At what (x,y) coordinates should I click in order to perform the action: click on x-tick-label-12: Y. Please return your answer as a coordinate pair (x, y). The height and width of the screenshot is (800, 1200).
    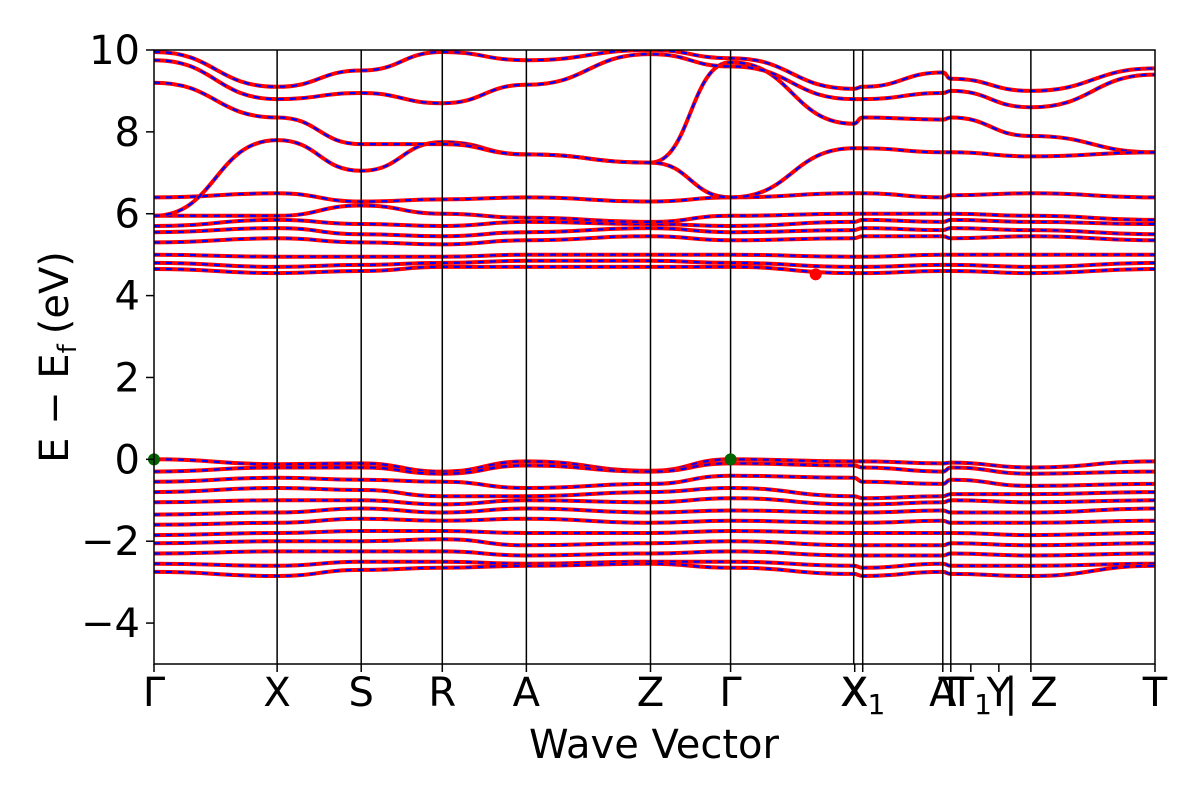
    Looking at the image, I should click on (999, 693).